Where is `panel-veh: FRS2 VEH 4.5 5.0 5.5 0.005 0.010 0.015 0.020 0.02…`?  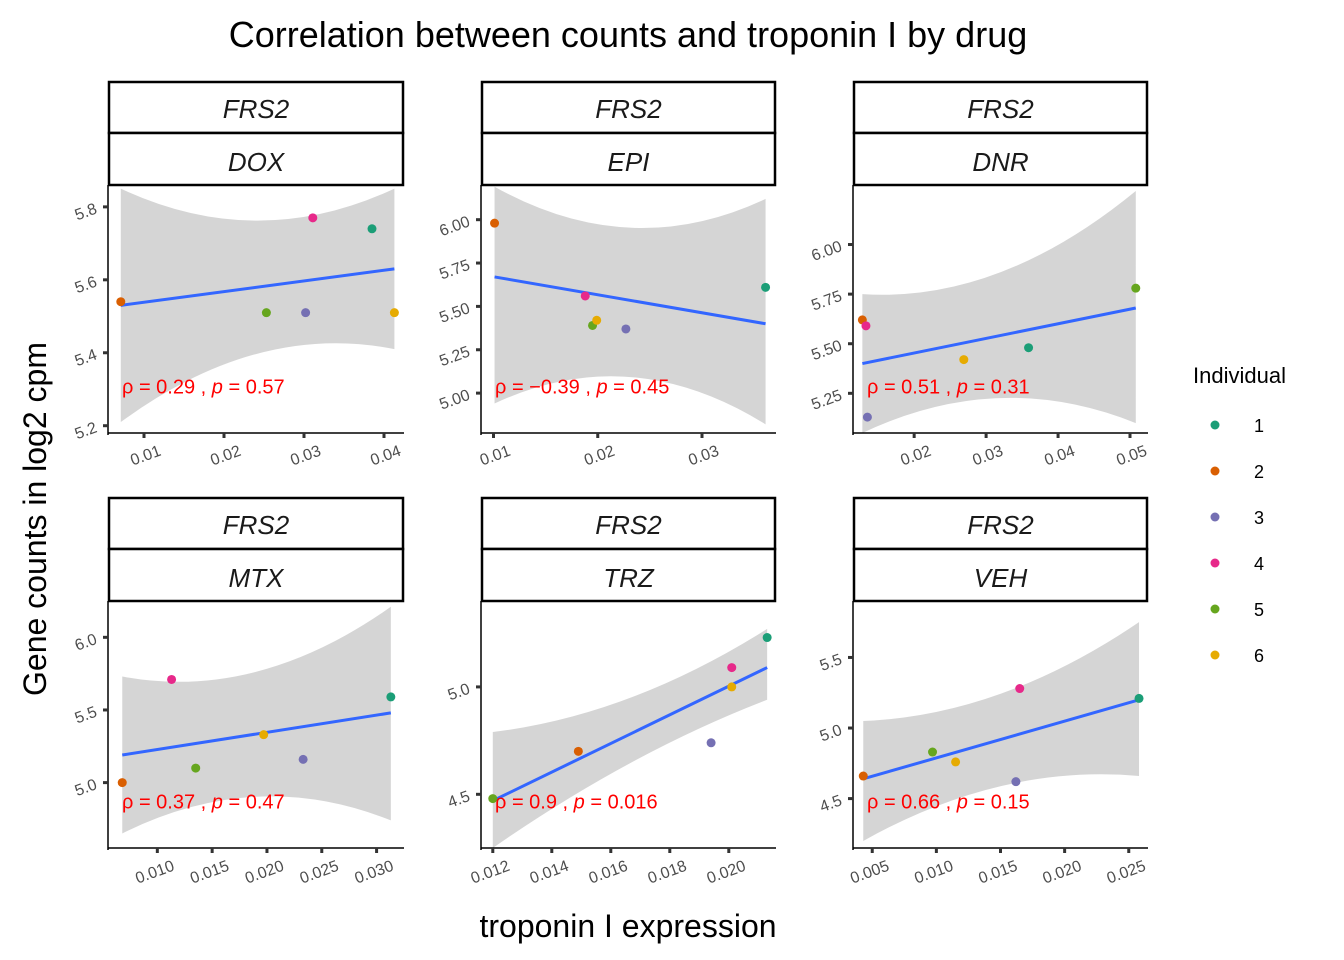
panel-veh: FRS2 VEH 4.5 5.0 5.5 0.005 0.010 0.015 0.020 0.02… is located at coordinates (983, 692).